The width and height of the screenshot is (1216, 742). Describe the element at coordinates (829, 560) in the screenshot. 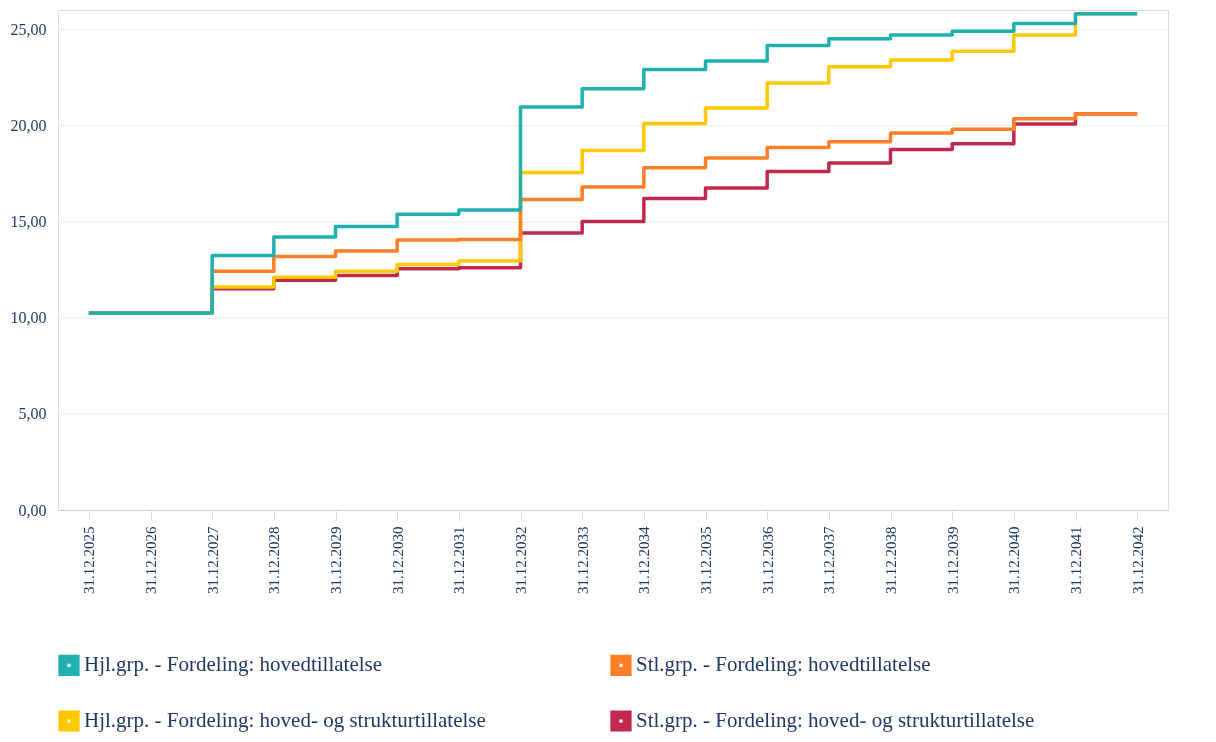

I see `x-tick-label: 31.12.2037` at that location.